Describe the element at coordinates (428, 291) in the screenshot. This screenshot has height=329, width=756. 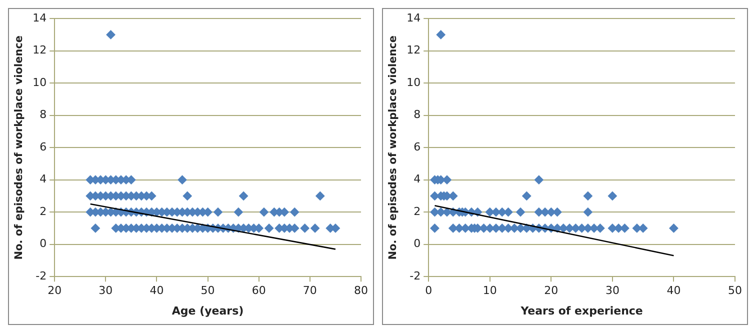
I see `x-tick-label: 0` at that location.